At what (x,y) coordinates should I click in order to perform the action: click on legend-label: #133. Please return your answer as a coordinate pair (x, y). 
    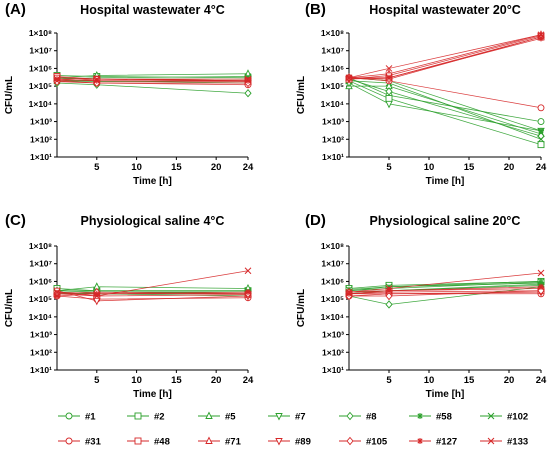
    Looking at the image, I should click on (517, 442).